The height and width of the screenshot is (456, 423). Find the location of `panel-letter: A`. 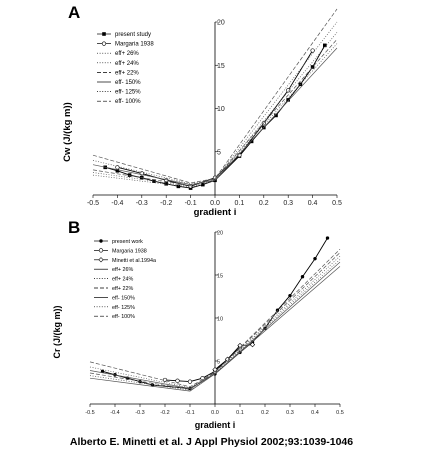

panel-letter: A is located at coordinates (74, 12).